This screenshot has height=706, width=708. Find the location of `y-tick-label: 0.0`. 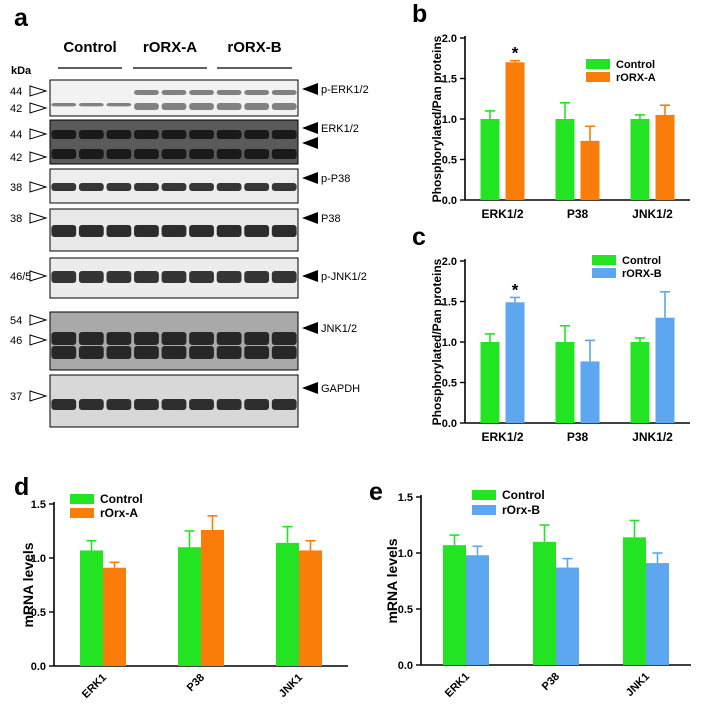

y-tick-label: 0.0 is located at coordinates (449, 424).